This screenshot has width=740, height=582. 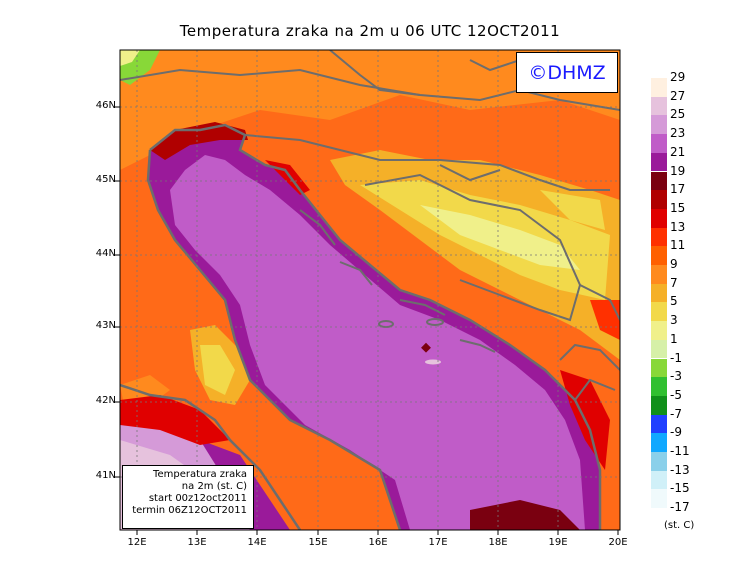 What do you see at coordinates (678, 189) in the screenshot?
I see `legend-label: 17` at bounding box center [678, 189].